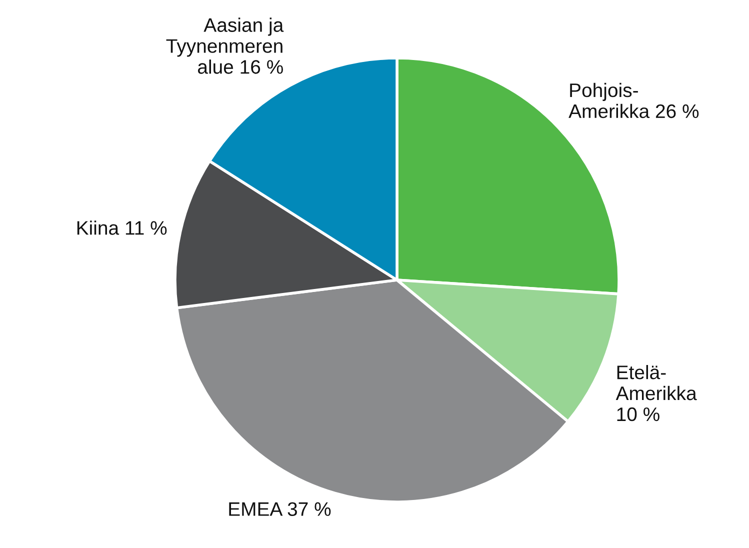 The image size is (749, 548). I want to click on data-label: 10 %, so click(638, 414).